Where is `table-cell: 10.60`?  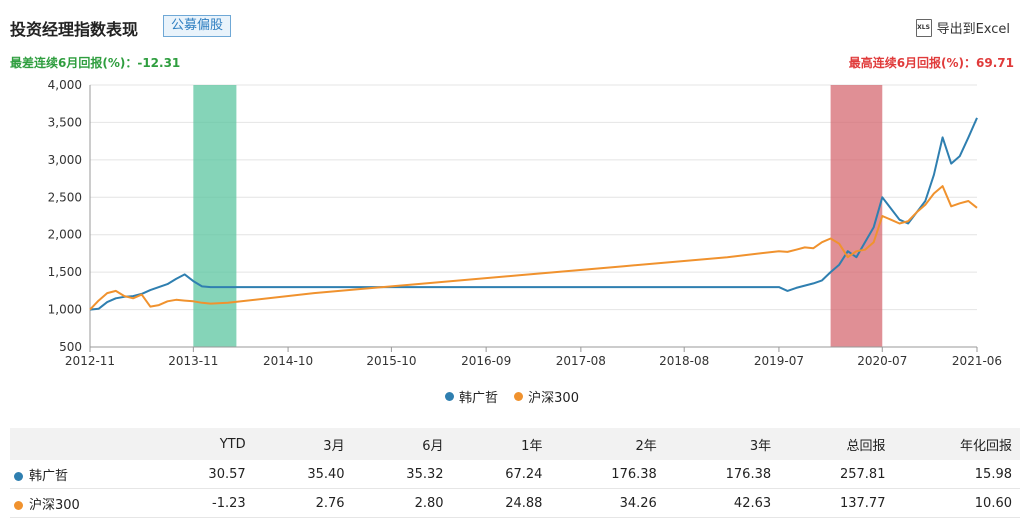
table-cell: 10.60 is located at coordinates (956, 503).